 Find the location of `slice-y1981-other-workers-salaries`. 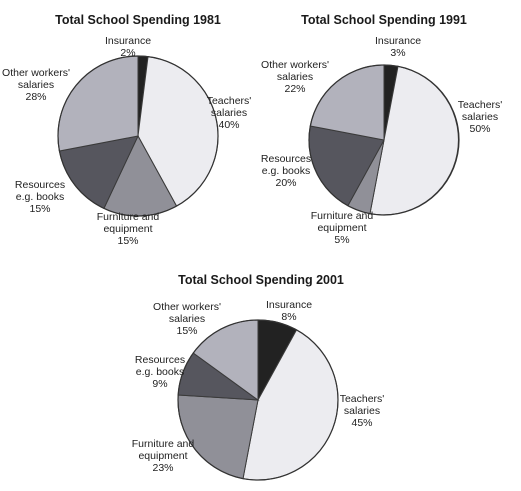

slice-y1981-other-workers-salaries is located at coordinates (98, 103).